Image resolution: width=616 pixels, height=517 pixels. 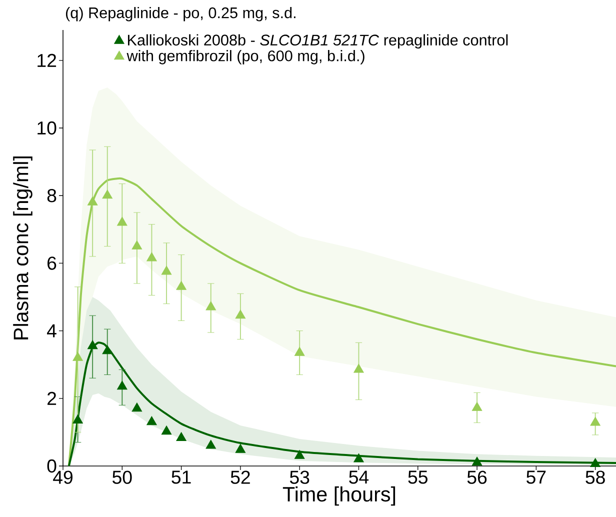 I want to click on x-tick-label: 53, so click(x=300, y=477).